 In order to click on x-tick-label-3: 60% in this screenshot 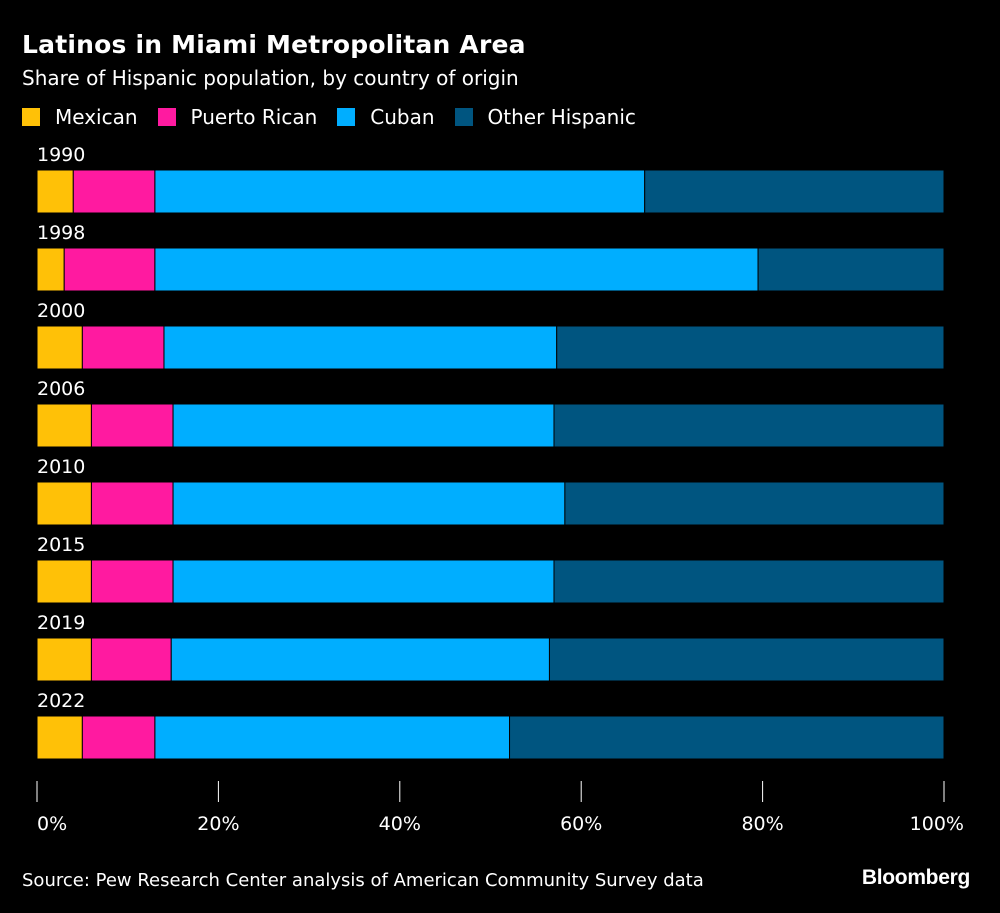, I will do `click(581, 824)`.